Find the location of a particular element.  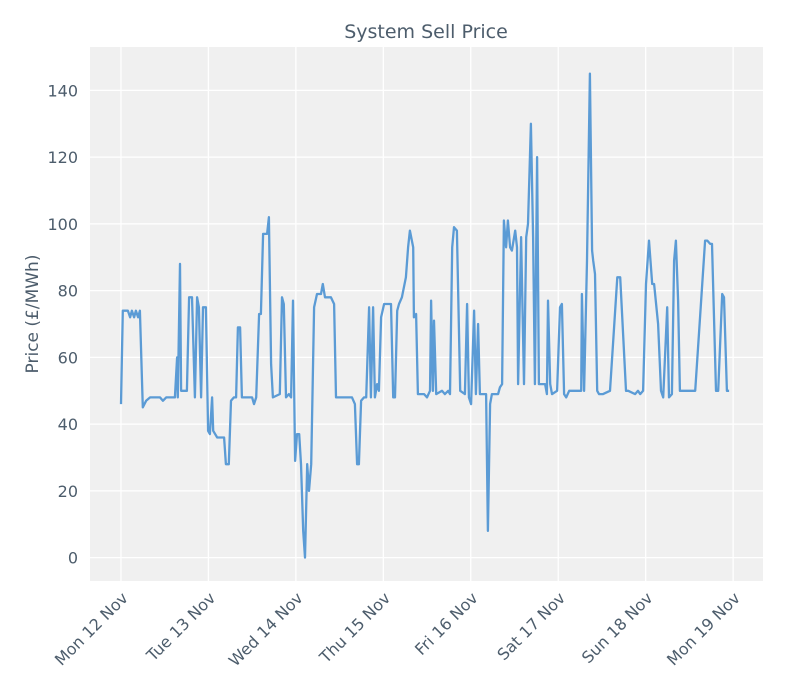

y-tick-label: 0 is located at coordinates (73, 558).